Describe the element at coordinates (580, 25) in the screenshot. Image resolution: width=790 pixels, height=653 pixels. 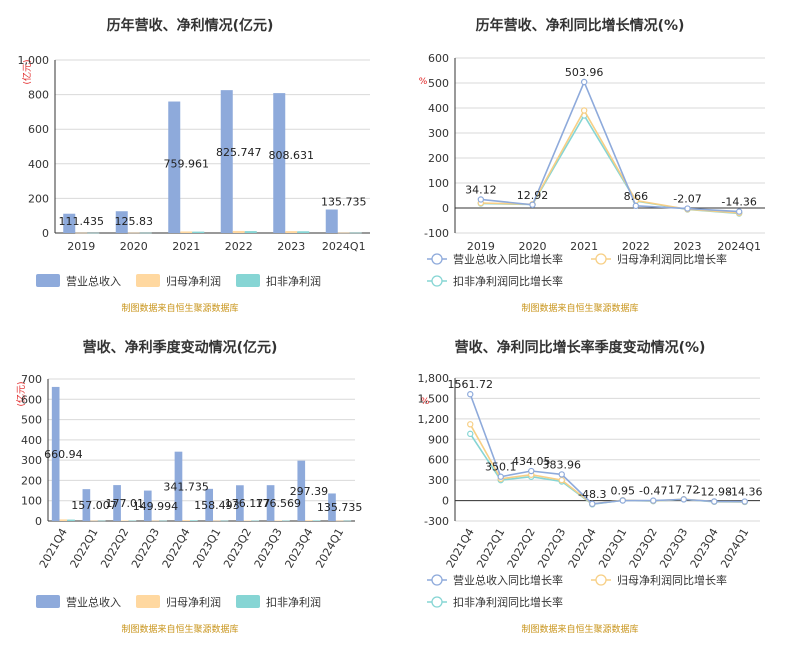
I see `chart-title: 历年营收、净利同比增长情况(%)` at that location.